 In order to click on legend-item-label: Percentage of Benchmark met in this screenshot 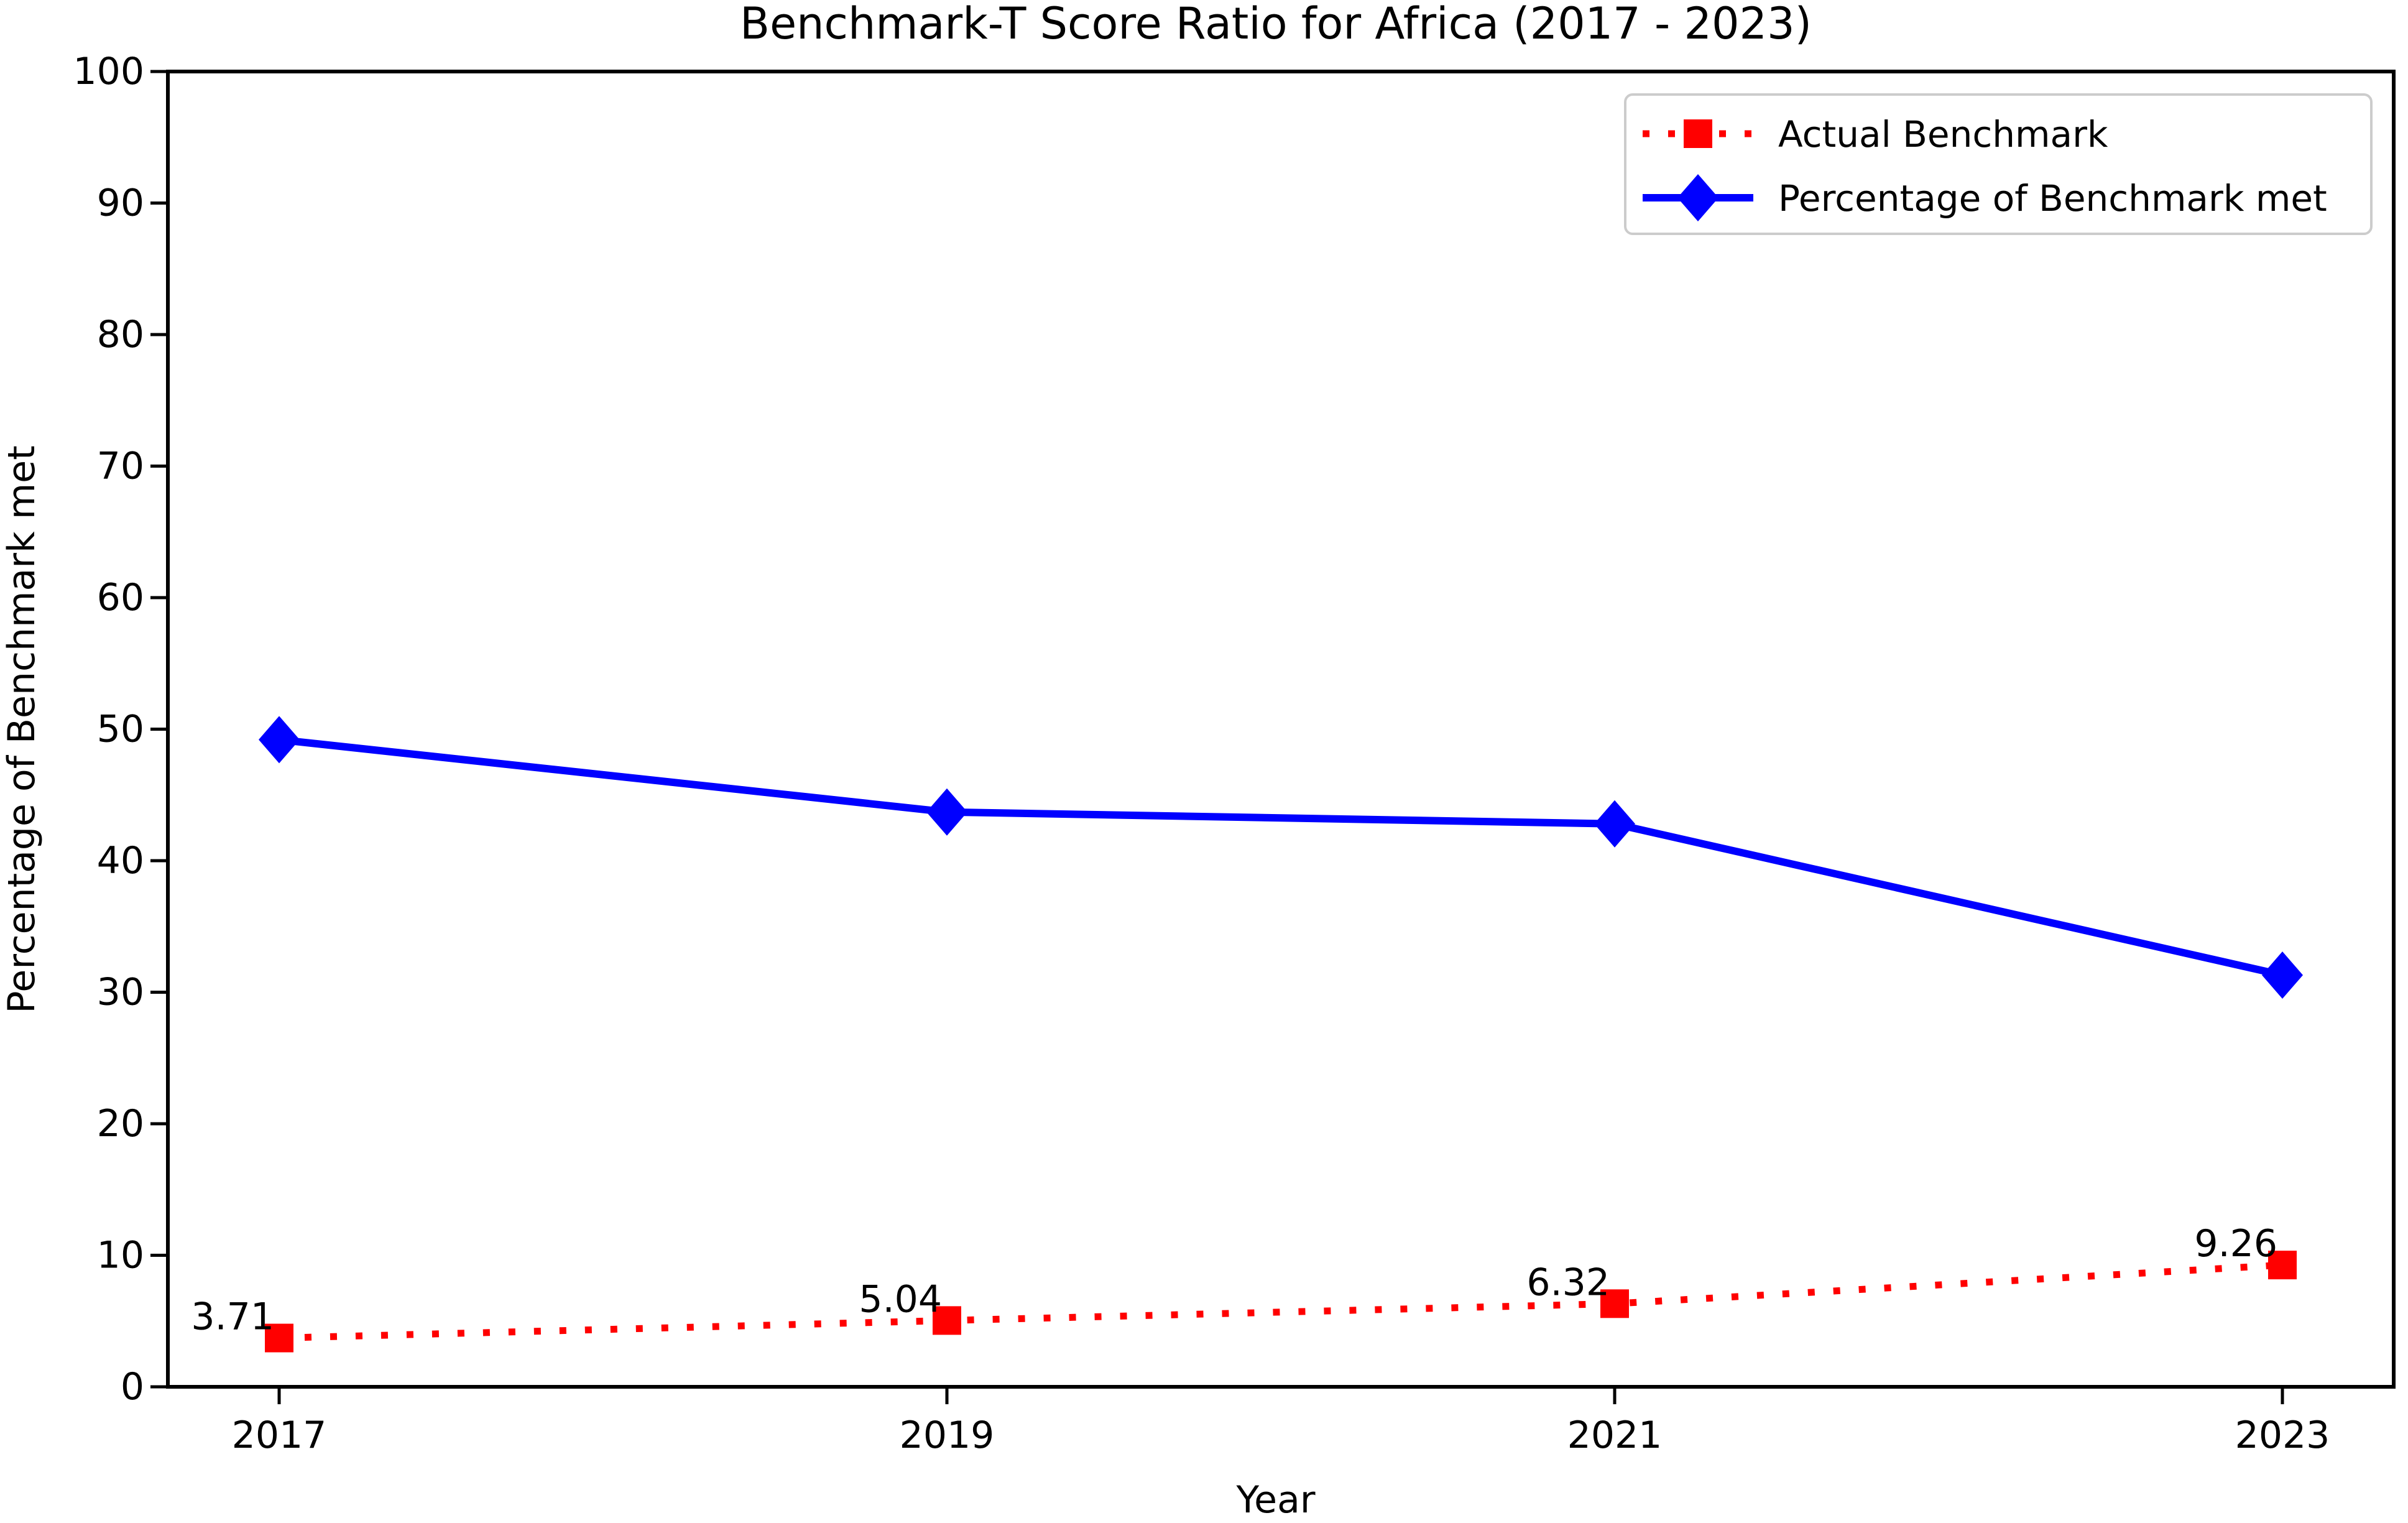, I will do `click(2052, 199)`.